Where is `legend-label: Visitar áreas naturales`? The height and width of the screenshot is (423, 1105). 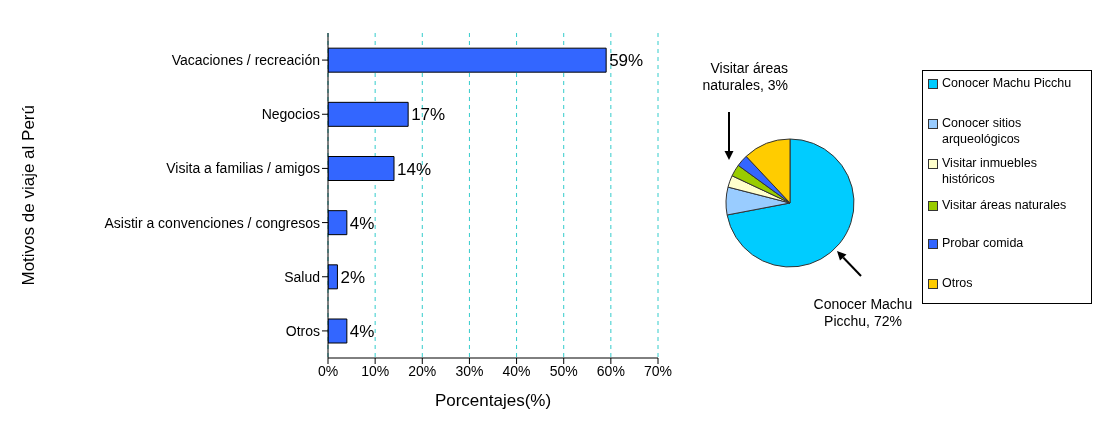 legend-label: Visitar áreas naturales is located at coordinates (1005, 205).